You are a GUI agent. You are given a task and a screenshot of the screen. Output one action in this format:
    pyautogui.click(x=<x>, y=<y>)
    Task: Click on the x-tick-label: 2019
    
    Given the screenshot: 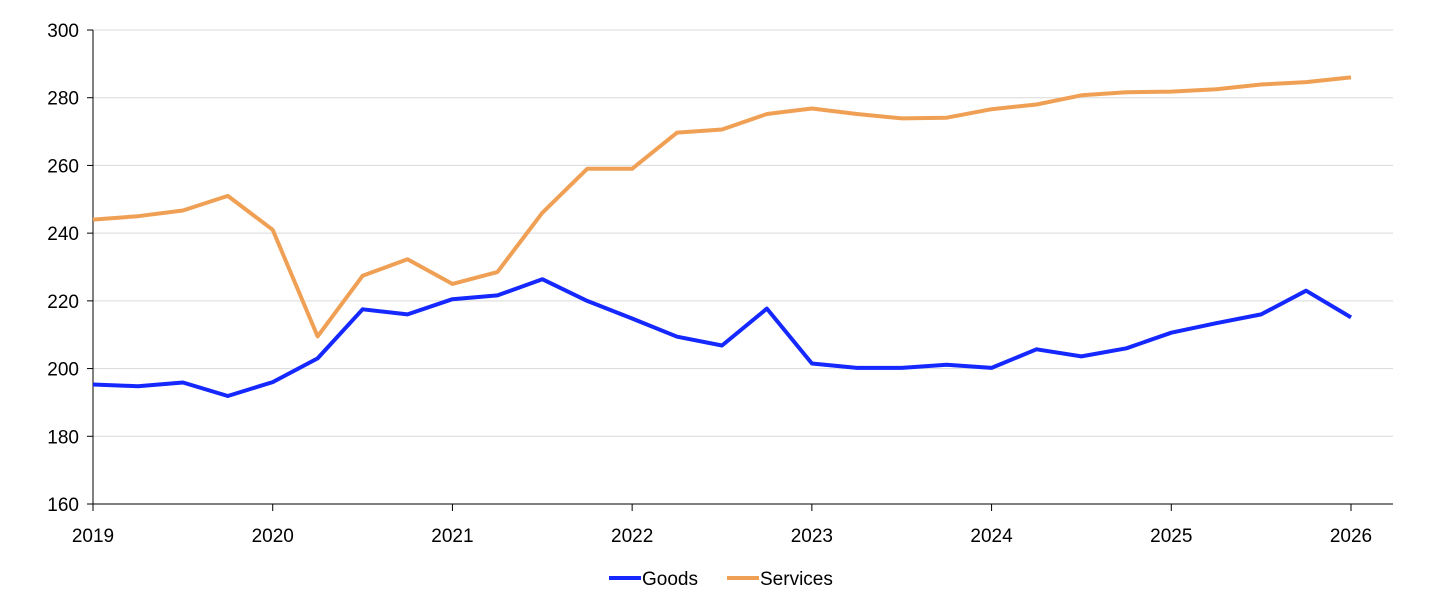 What is the action you would take?
    pyautogui.click(x=93, y=536)
    